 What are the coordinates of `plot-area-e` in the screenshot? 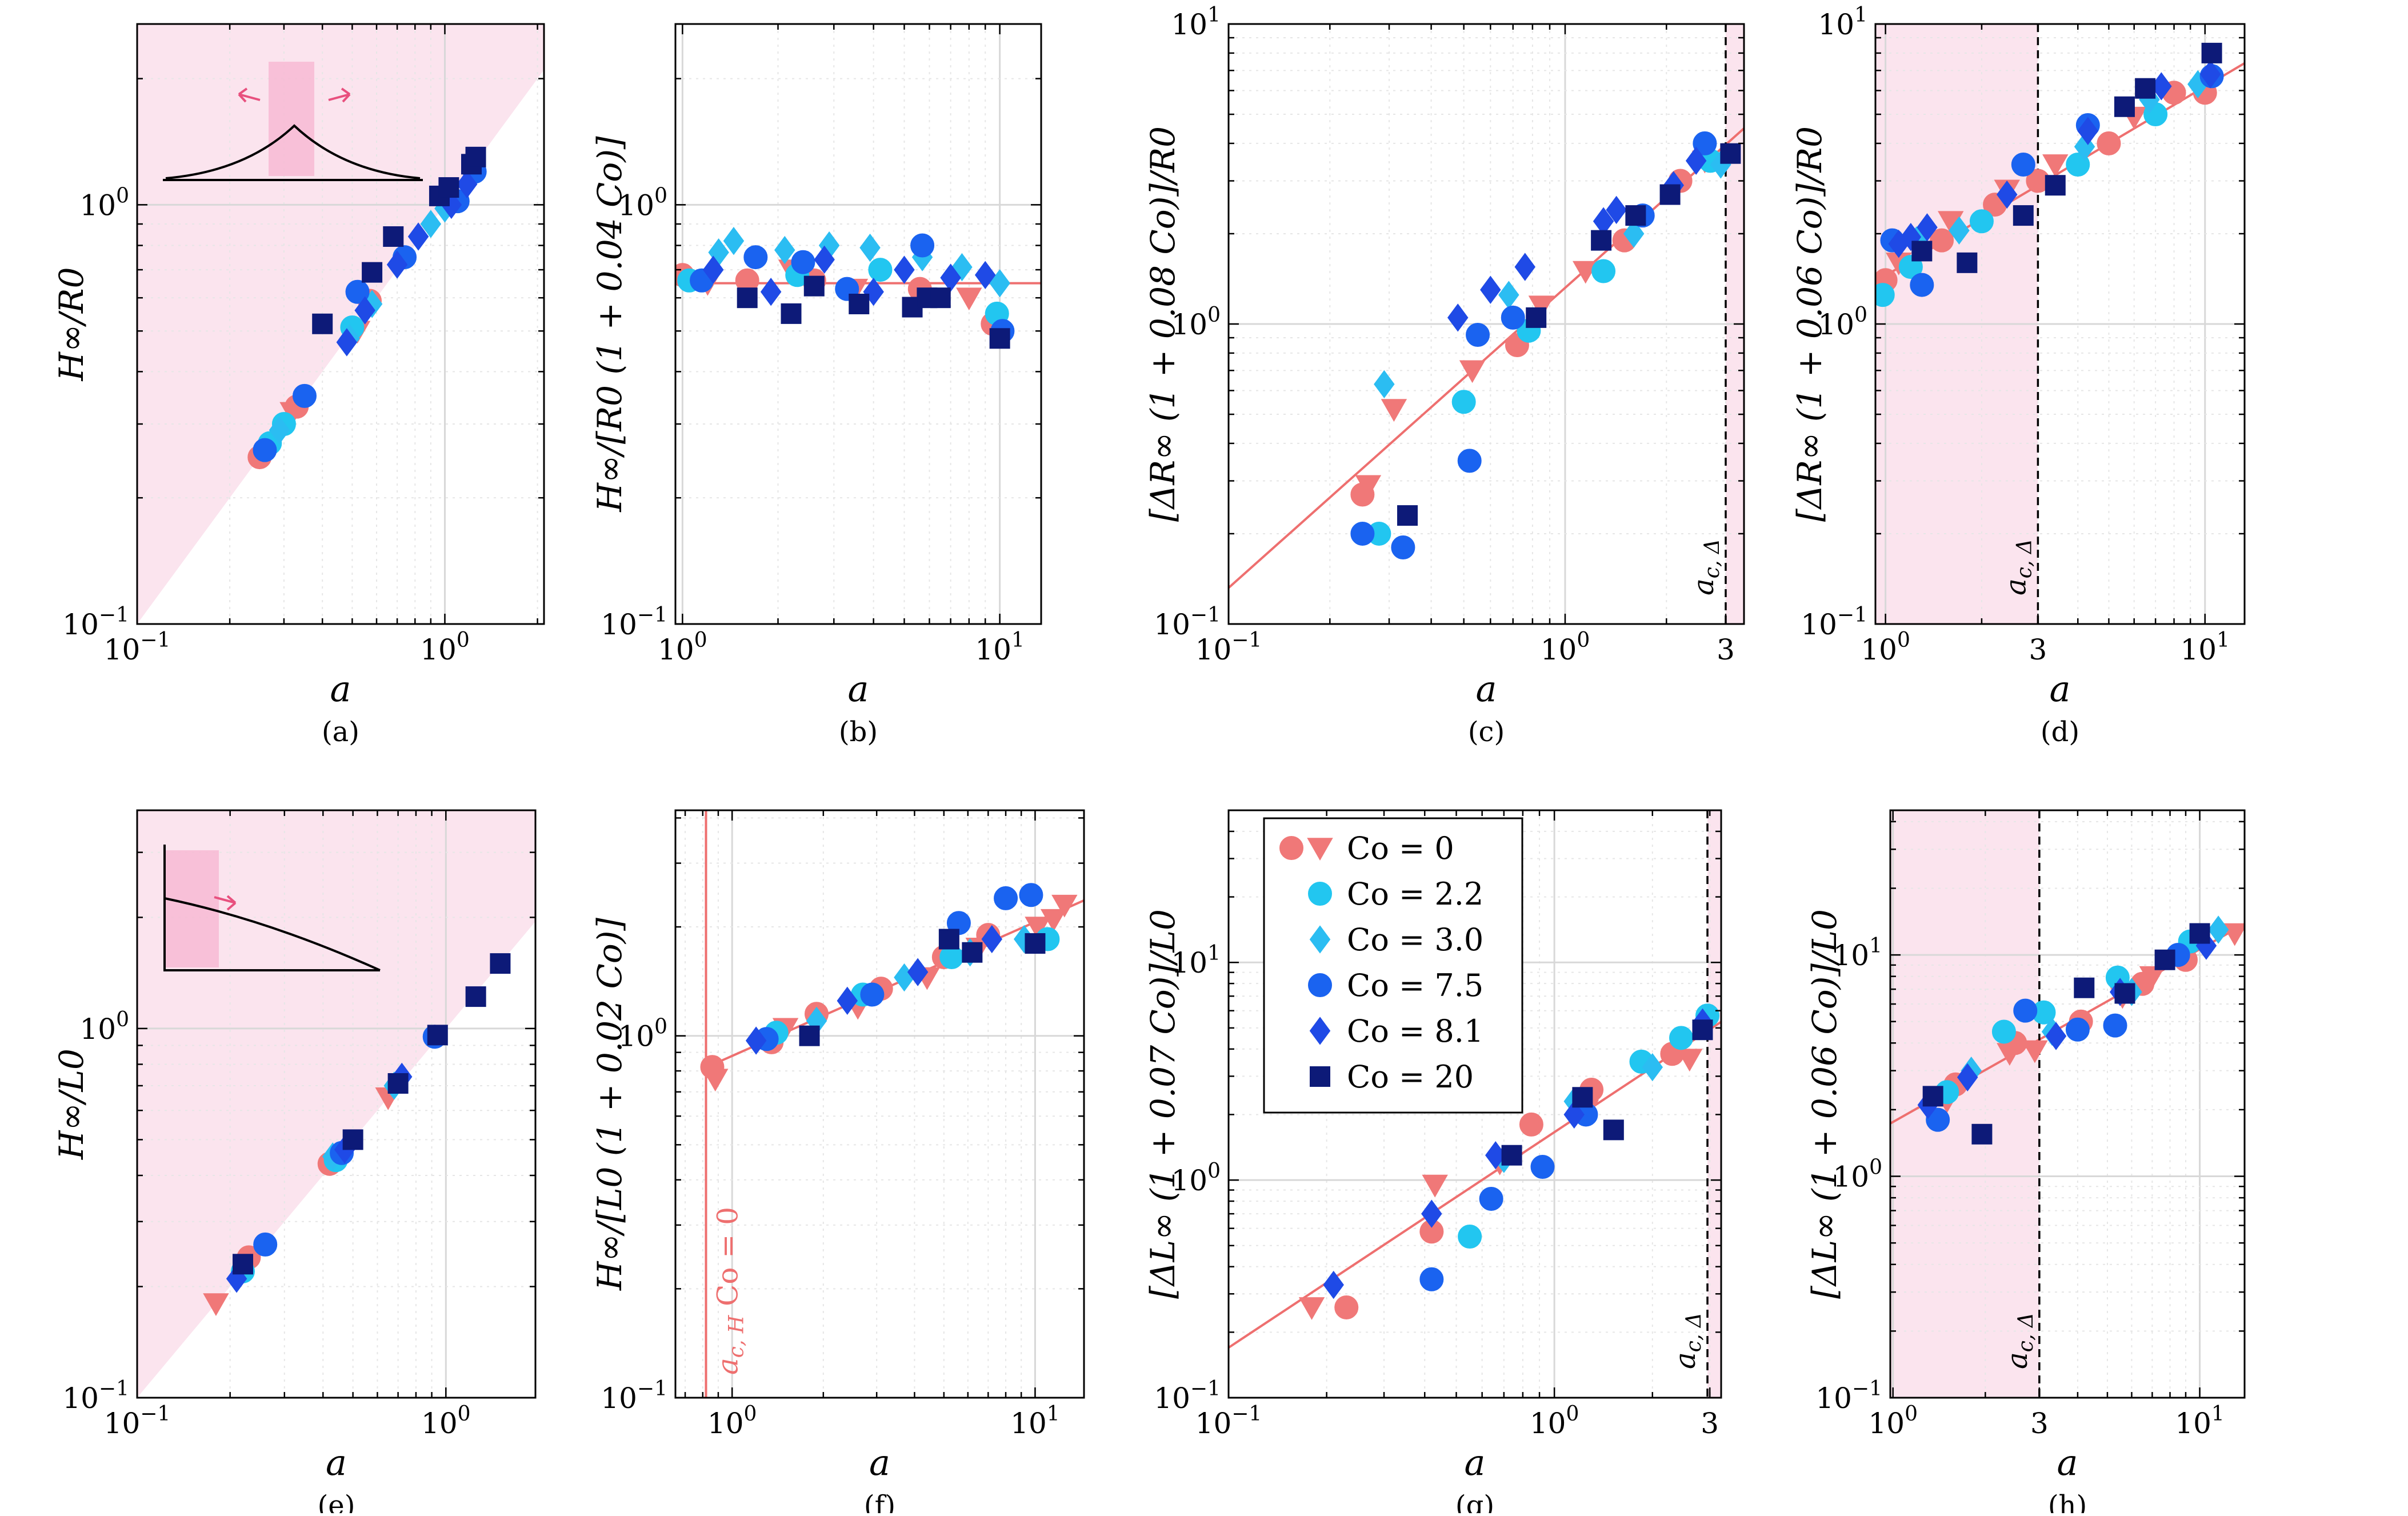 It's located at (336, 1104).